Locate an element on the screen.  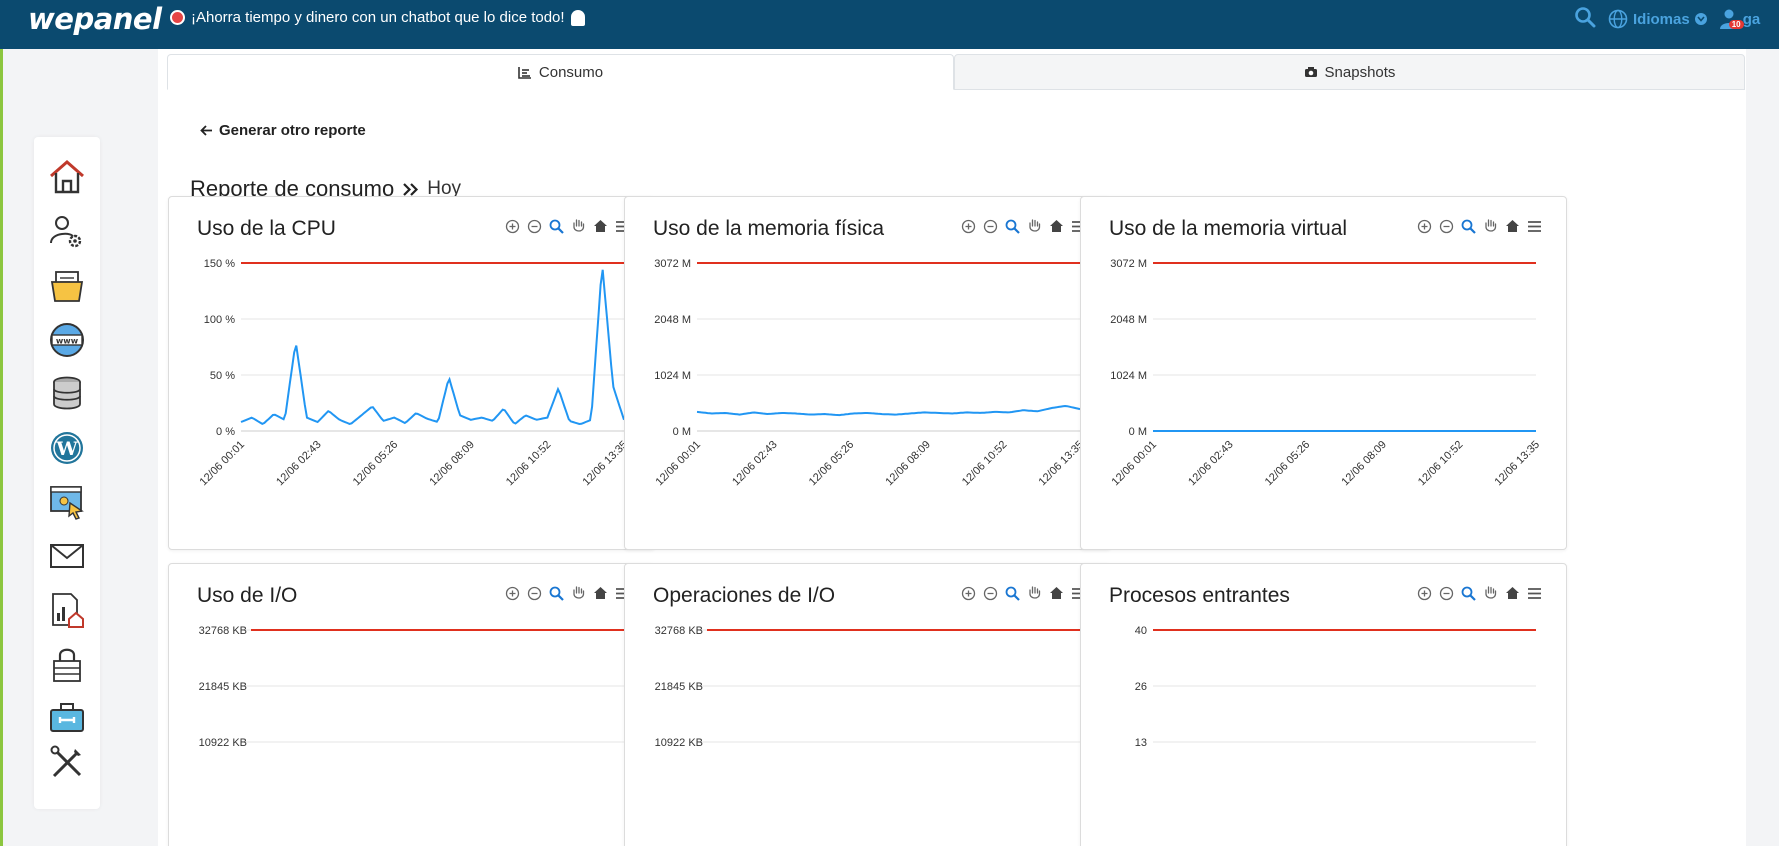
tab-snapshots: Snapshots is located at coordinates (1349, 72).